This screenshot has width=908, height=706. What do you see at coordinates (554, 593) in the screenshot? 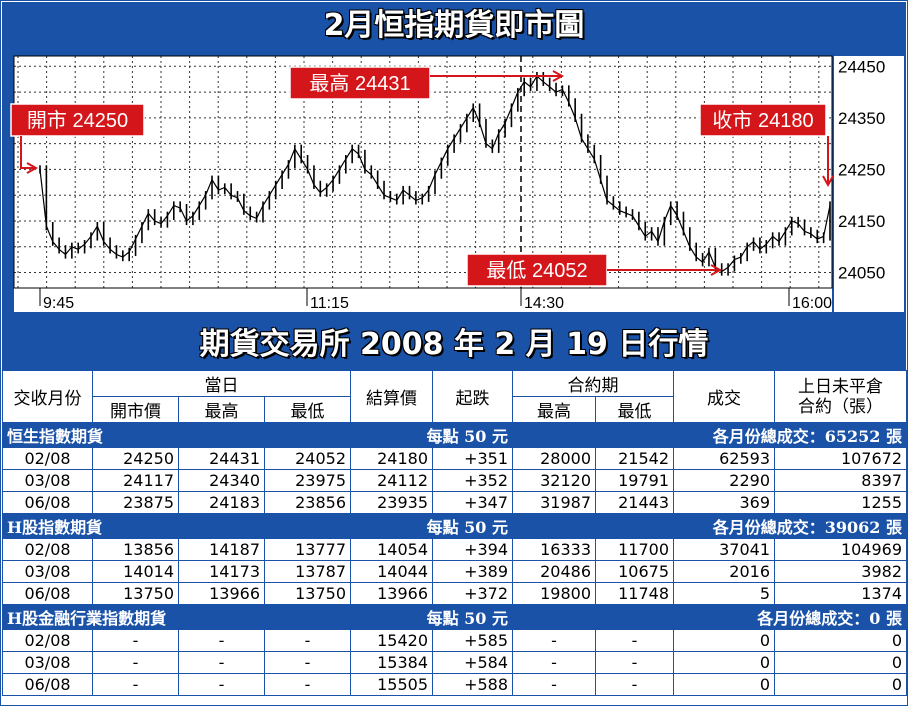
I see `value-cell: 19800` at bounding box center [554, 593].